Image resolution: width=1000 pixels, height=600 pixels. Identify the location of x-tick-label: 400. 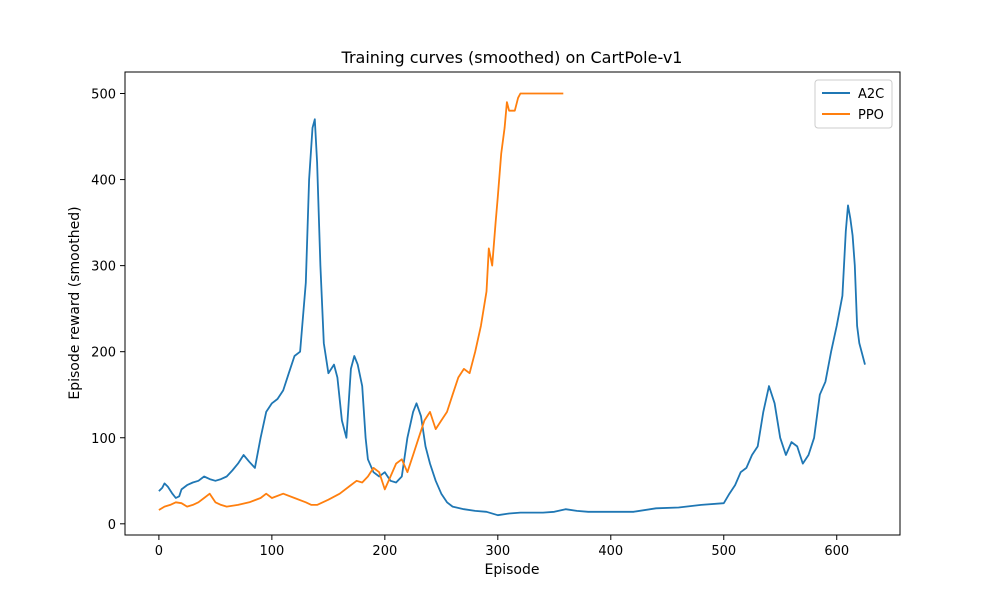
(610, 551).